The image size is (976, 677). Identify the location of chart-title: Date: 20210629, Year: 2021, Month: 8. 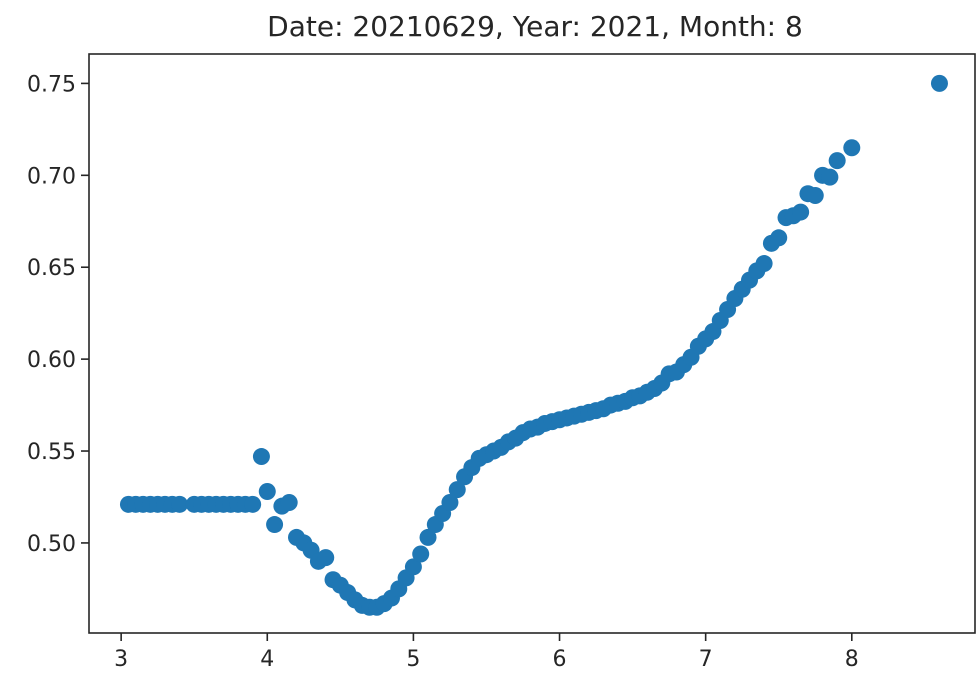
(535, 26).